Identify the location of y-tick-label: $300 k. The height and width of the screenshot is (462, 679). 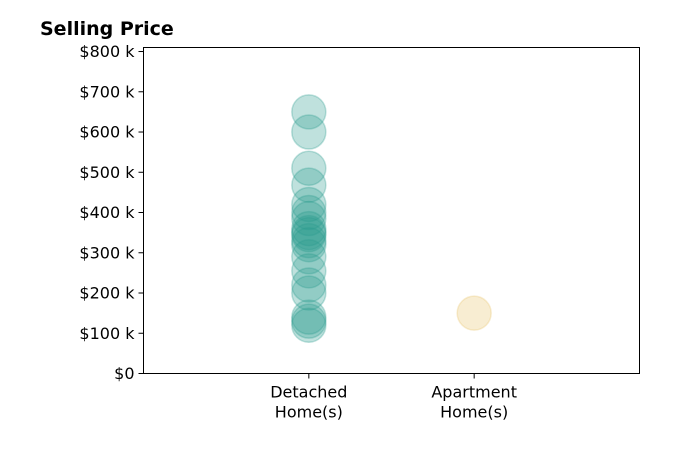
(107, 252).